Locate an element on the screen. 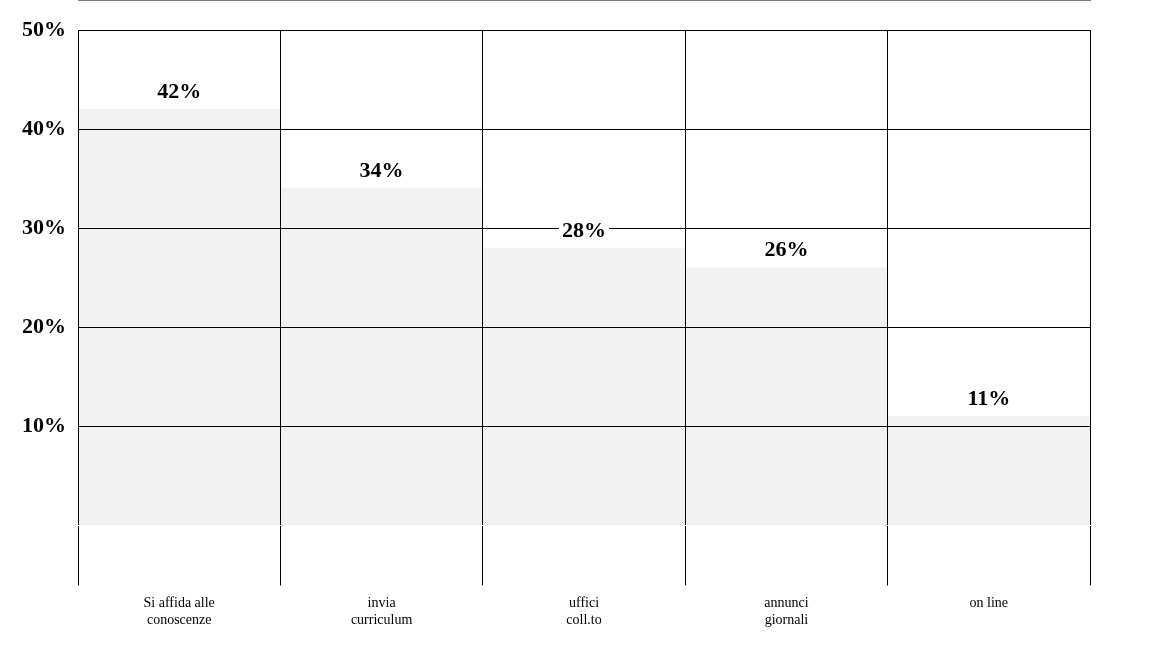 The image size is (1170, 659). data-label: 28% is located at coordinates (584, 229).